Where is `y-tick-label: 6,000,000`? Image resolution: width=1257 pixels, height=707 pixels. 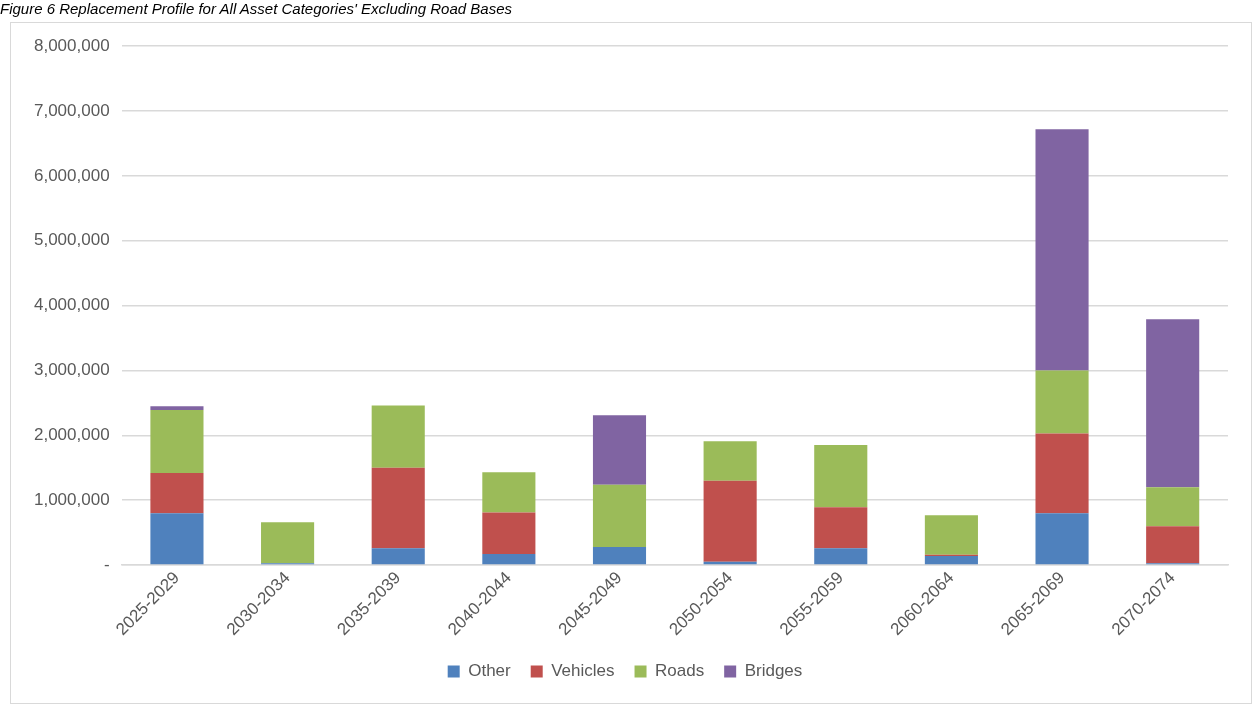 y-tick-label: 6,000,000 is located at coordinates (71, 175).